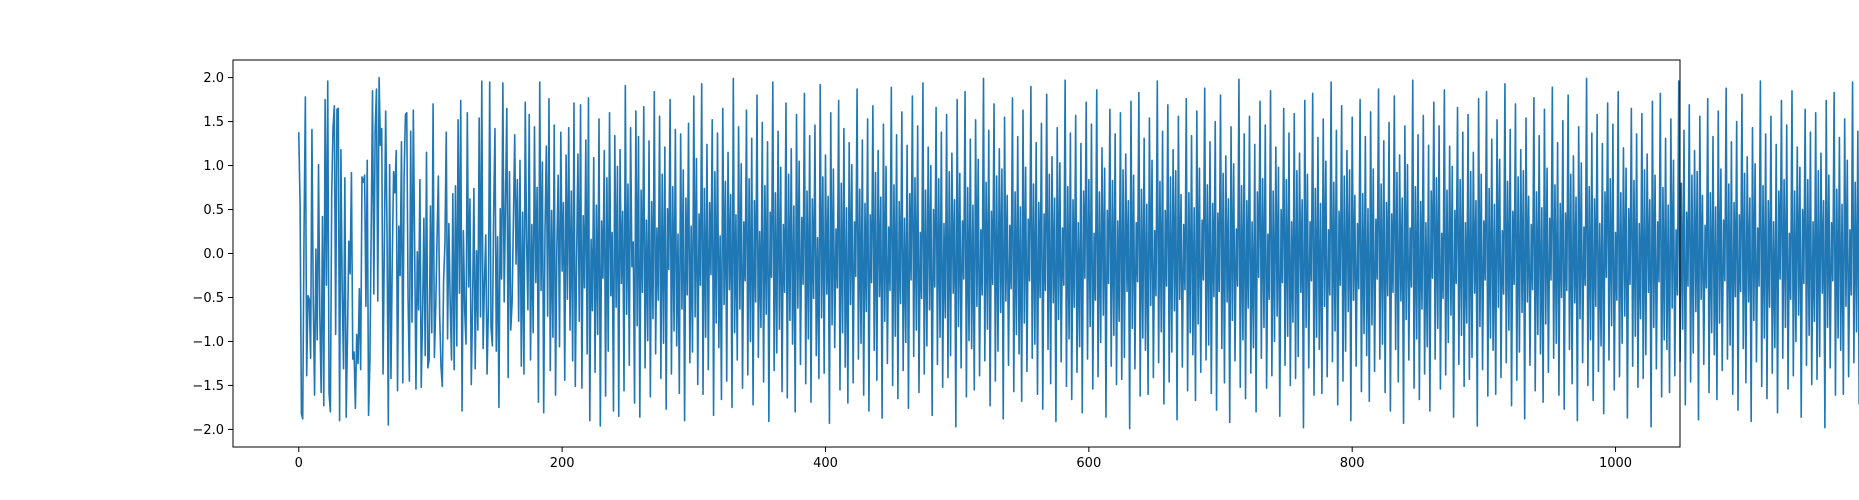  Describe the element at coordinates (208, 298) in the screenshot. I see `y-tick-label: −0.5` at that location.